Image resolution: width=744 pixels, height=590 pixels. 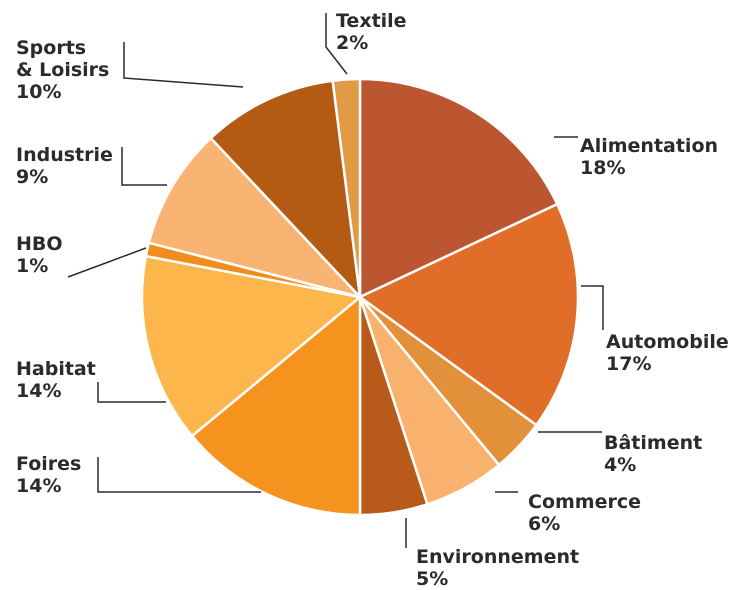 What do you see at coordinates (371, 32) in the screenshot?
I see `slice-label-textile: Textile 2%` at bounding box center [371, 32].